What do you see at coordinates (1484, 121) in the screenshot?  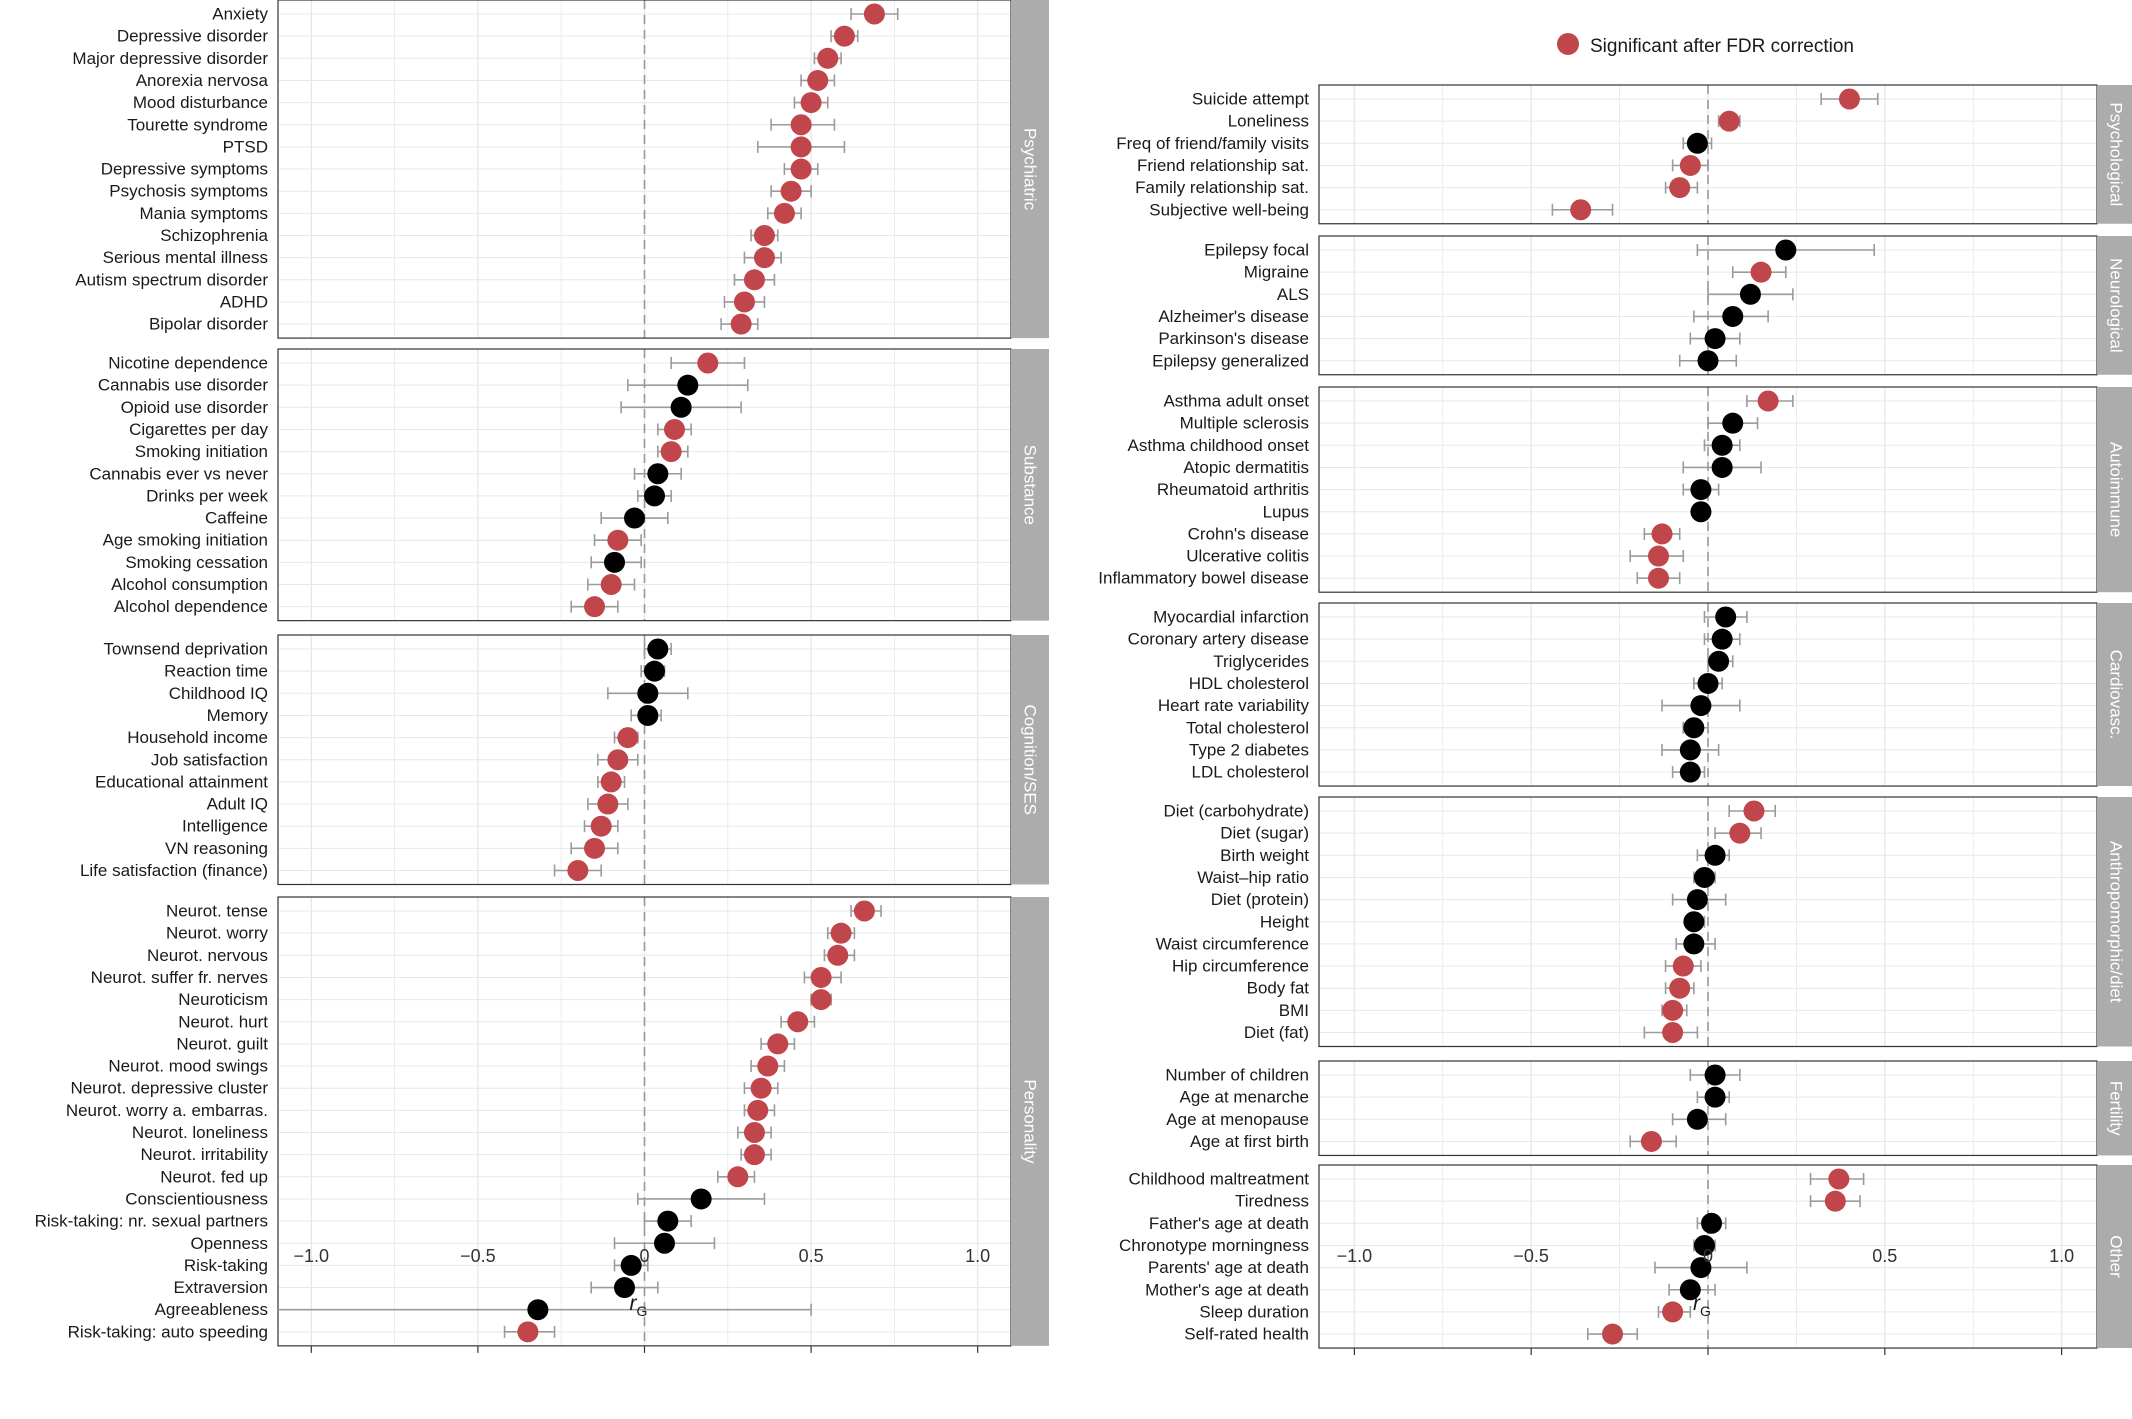 I see `row-loneliness: Loneliness` at bounding box center [1484, 121].